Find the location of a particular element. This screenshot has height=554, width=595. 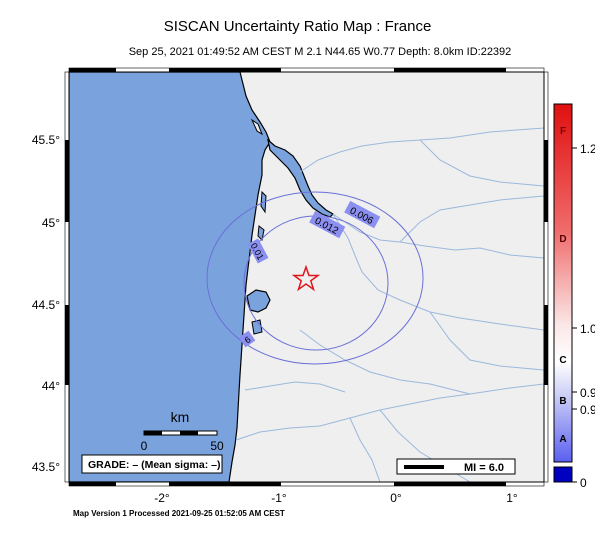

grade-label: A is located at coordinates (562, 439).